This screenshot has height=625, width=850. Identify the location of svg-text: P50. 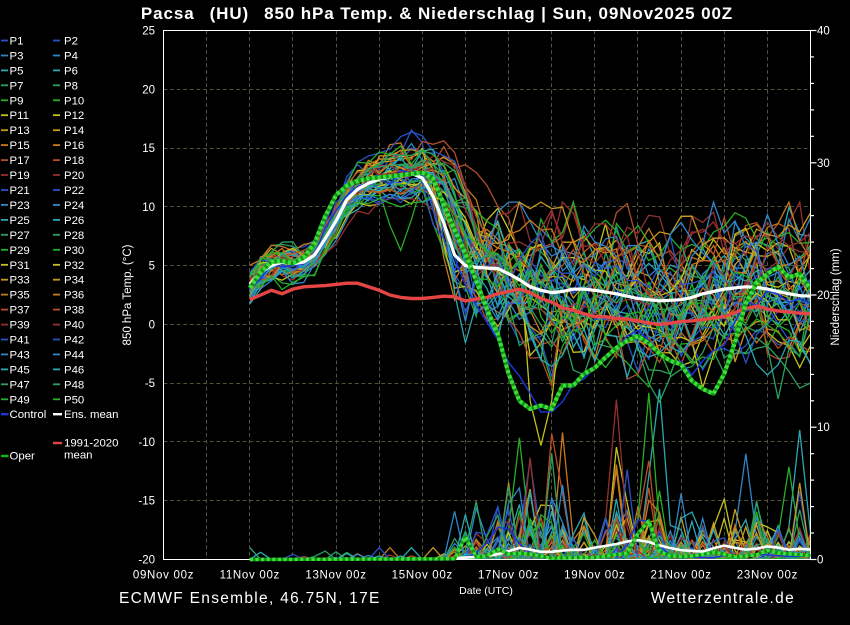
(74, 400).